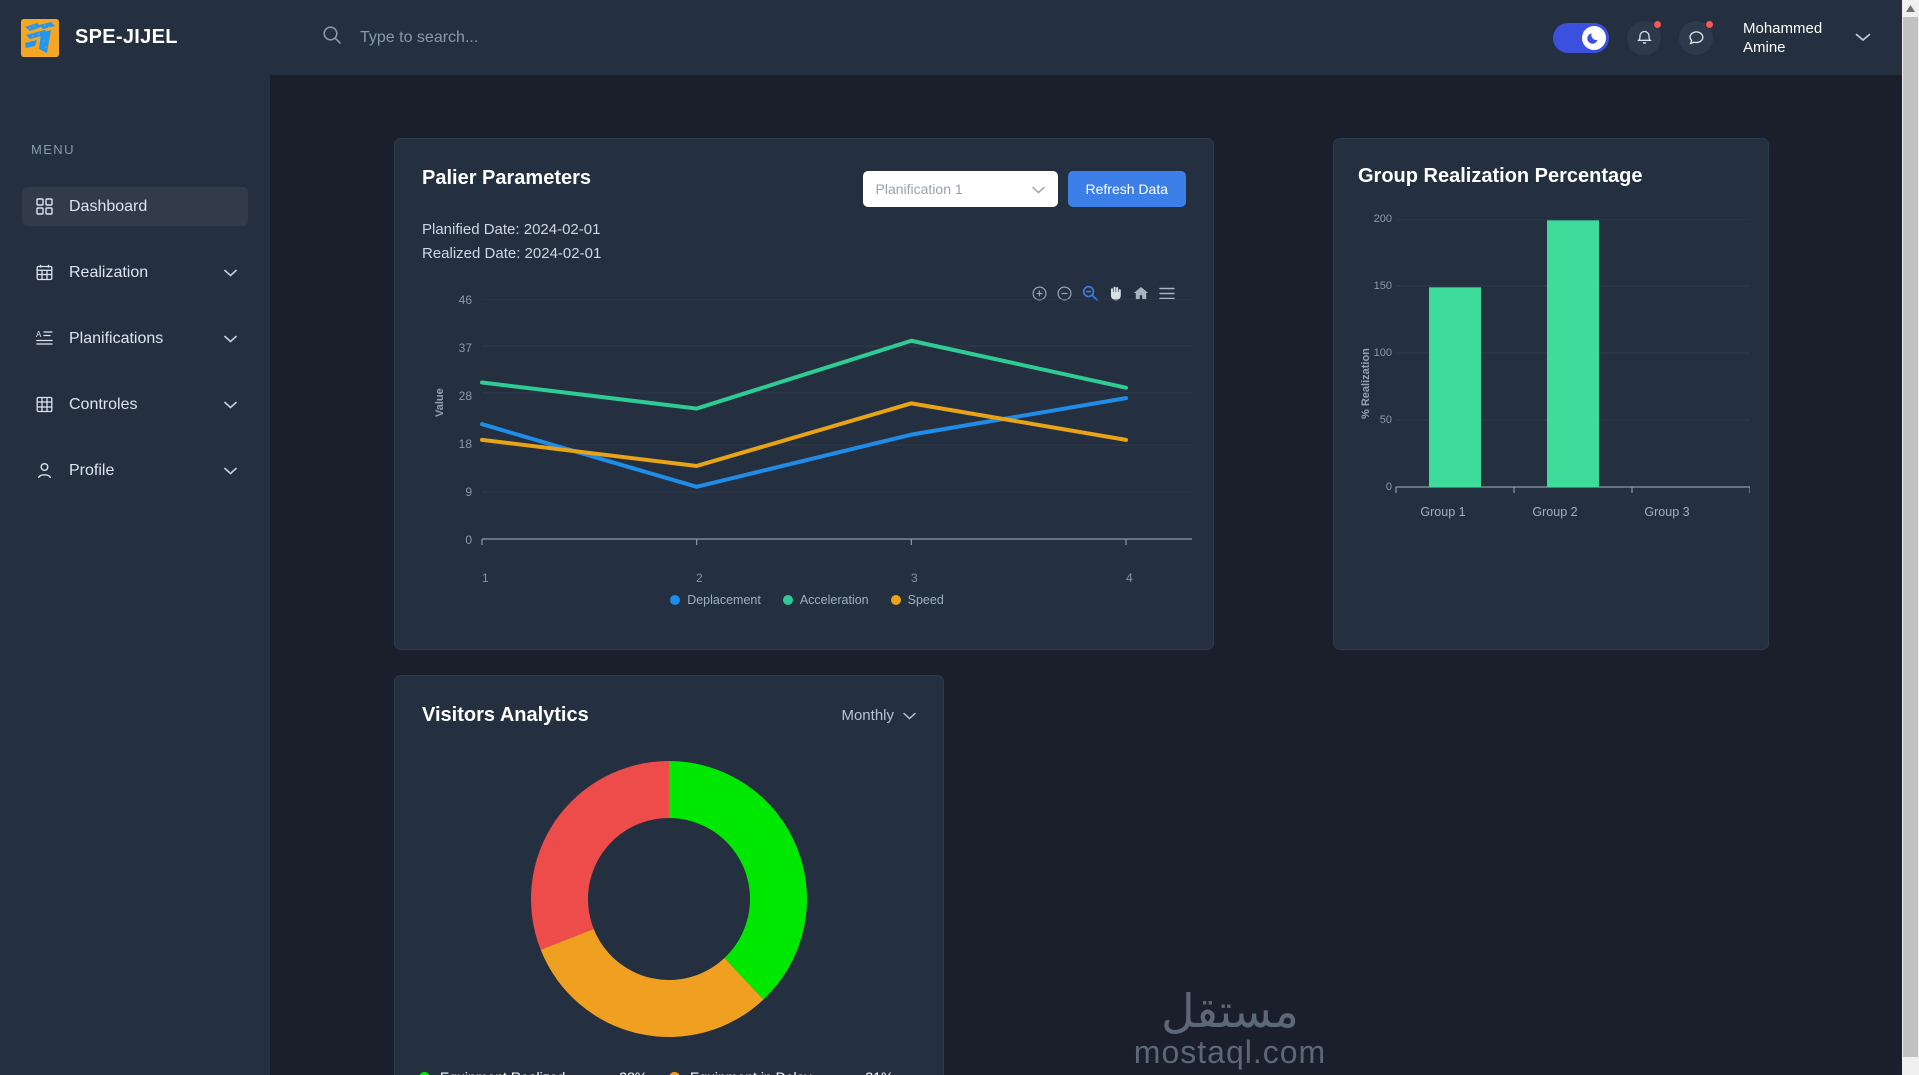 The image size is (1919, 1075). Describe the element at coordinates (1644, 37) in the screenshot. I see `notifications-button` at that location.